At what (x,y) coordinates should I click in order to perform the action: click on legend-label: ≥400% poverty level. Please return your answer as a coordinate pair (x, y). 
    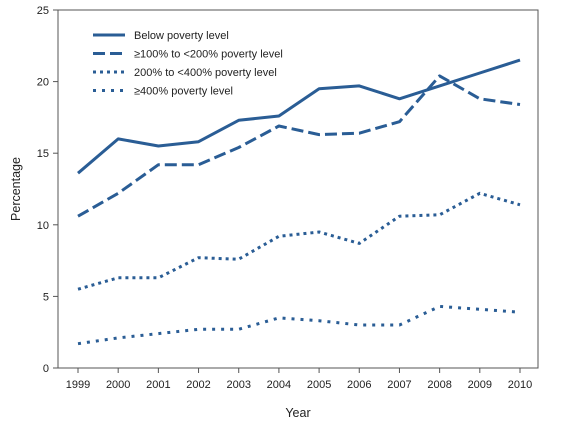
    Looking at the image, I should click on (183, 92).